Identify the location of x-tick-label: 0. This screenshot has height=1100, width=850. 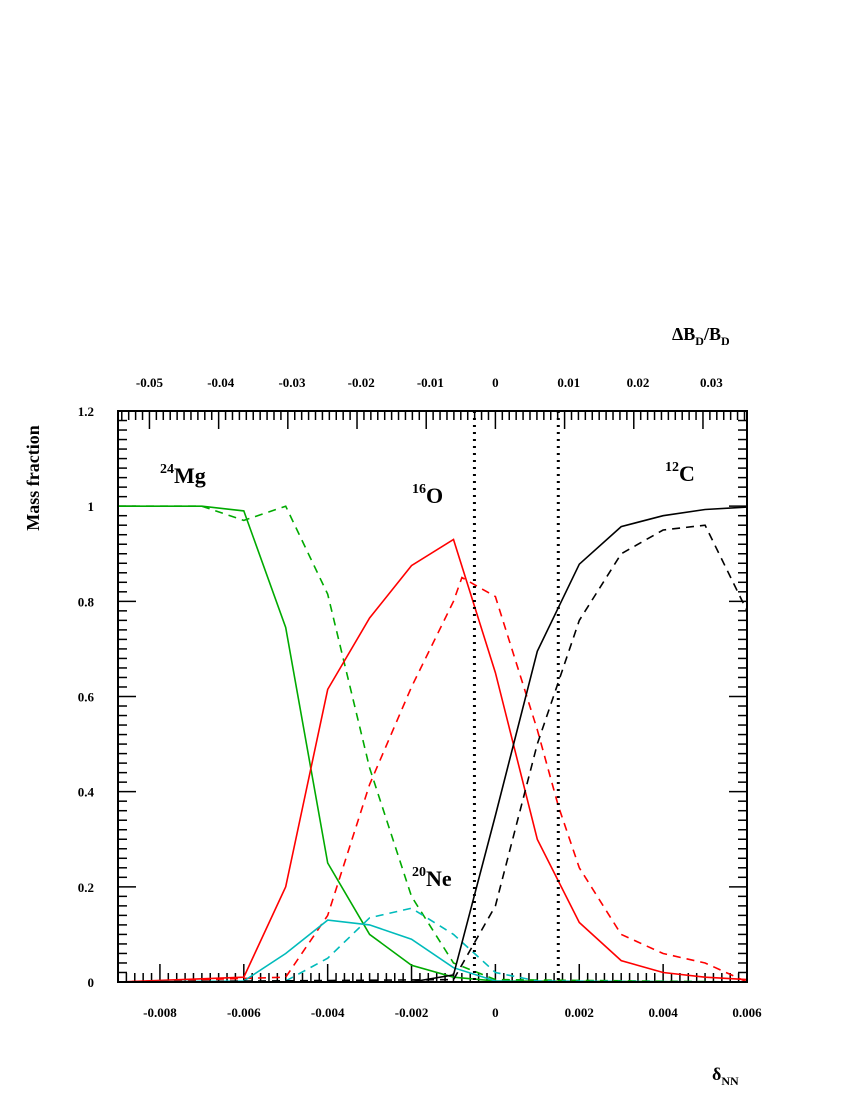
(495, 1012).